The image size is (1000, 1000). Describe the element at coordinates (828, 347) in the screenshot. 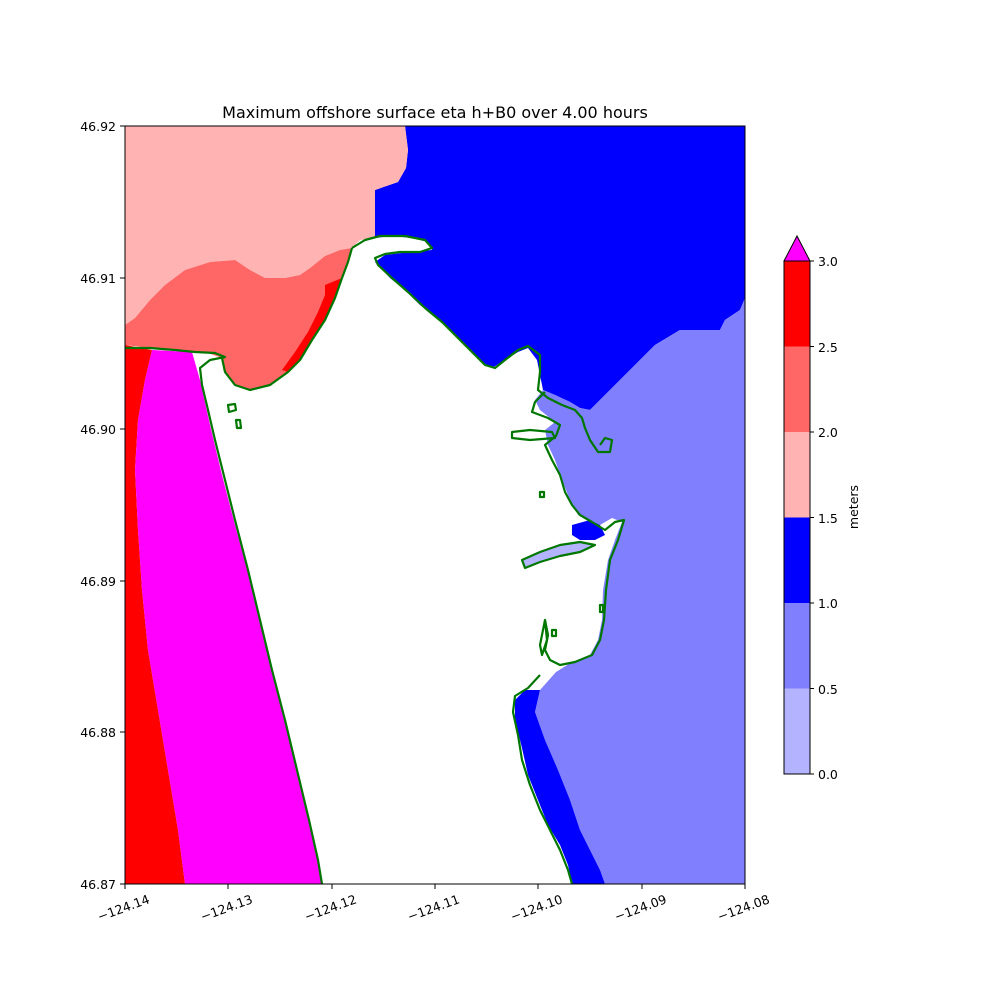

I see `colorbar-tick-label: 2.5` at that location.